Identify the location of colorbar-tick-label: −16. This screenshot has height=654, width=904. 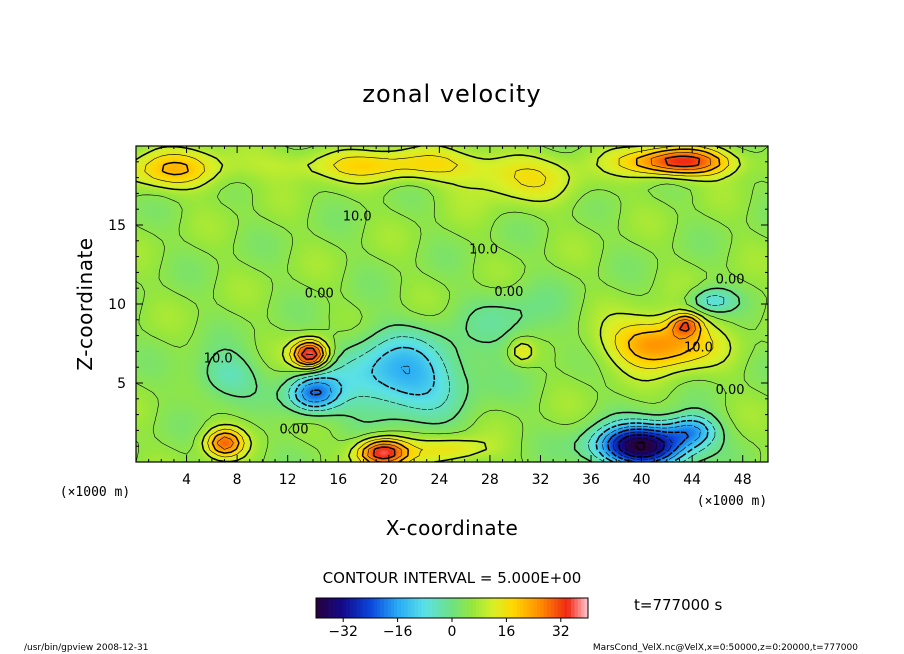
(398, 632).